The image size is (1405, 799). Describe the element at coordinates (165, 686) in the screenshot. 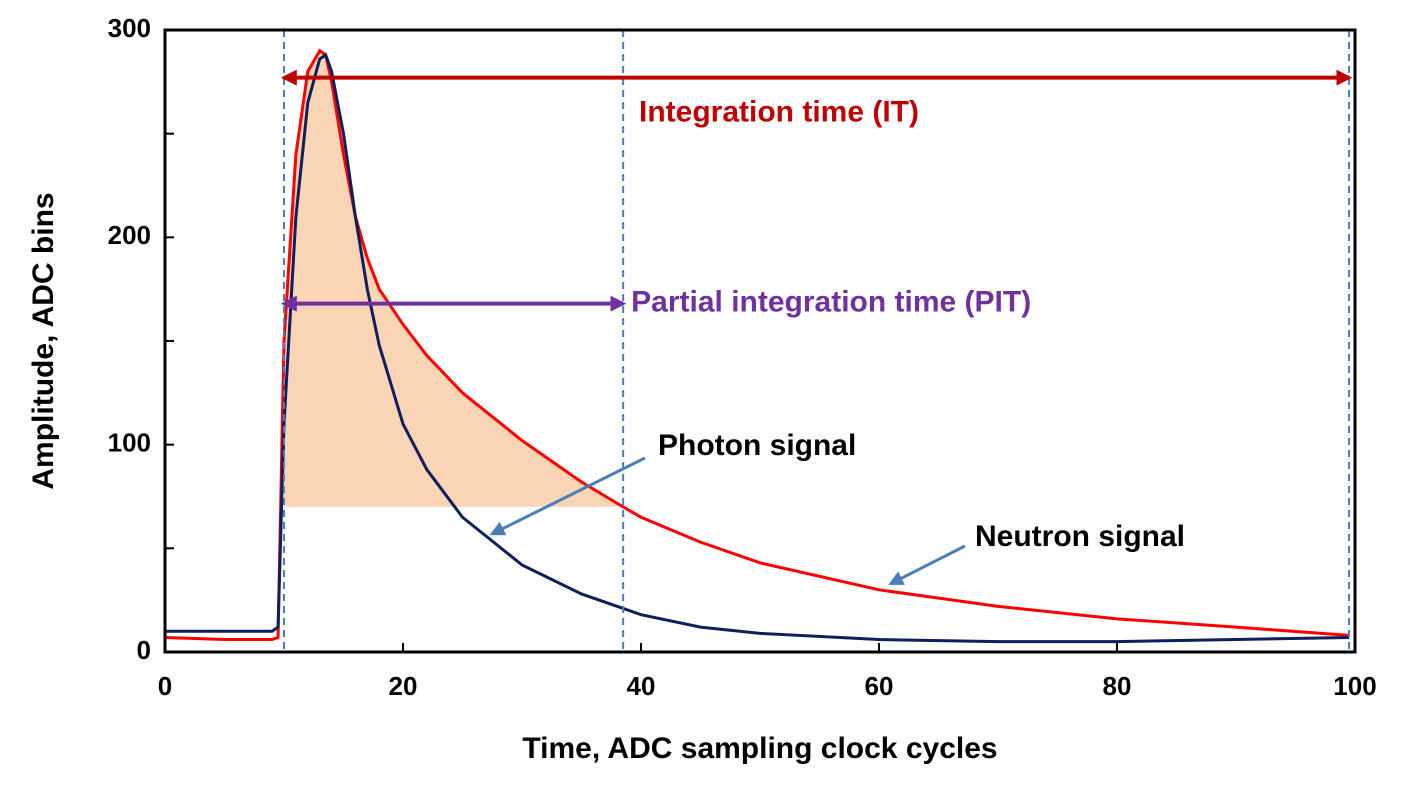

I see `x-tick-label: 0` at that location.